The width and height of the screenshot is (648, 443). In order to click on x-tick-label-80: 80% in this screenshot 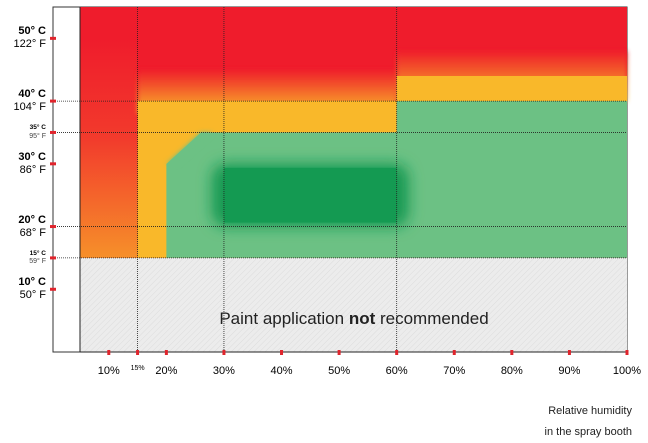, I will do `click(511, 371)`.